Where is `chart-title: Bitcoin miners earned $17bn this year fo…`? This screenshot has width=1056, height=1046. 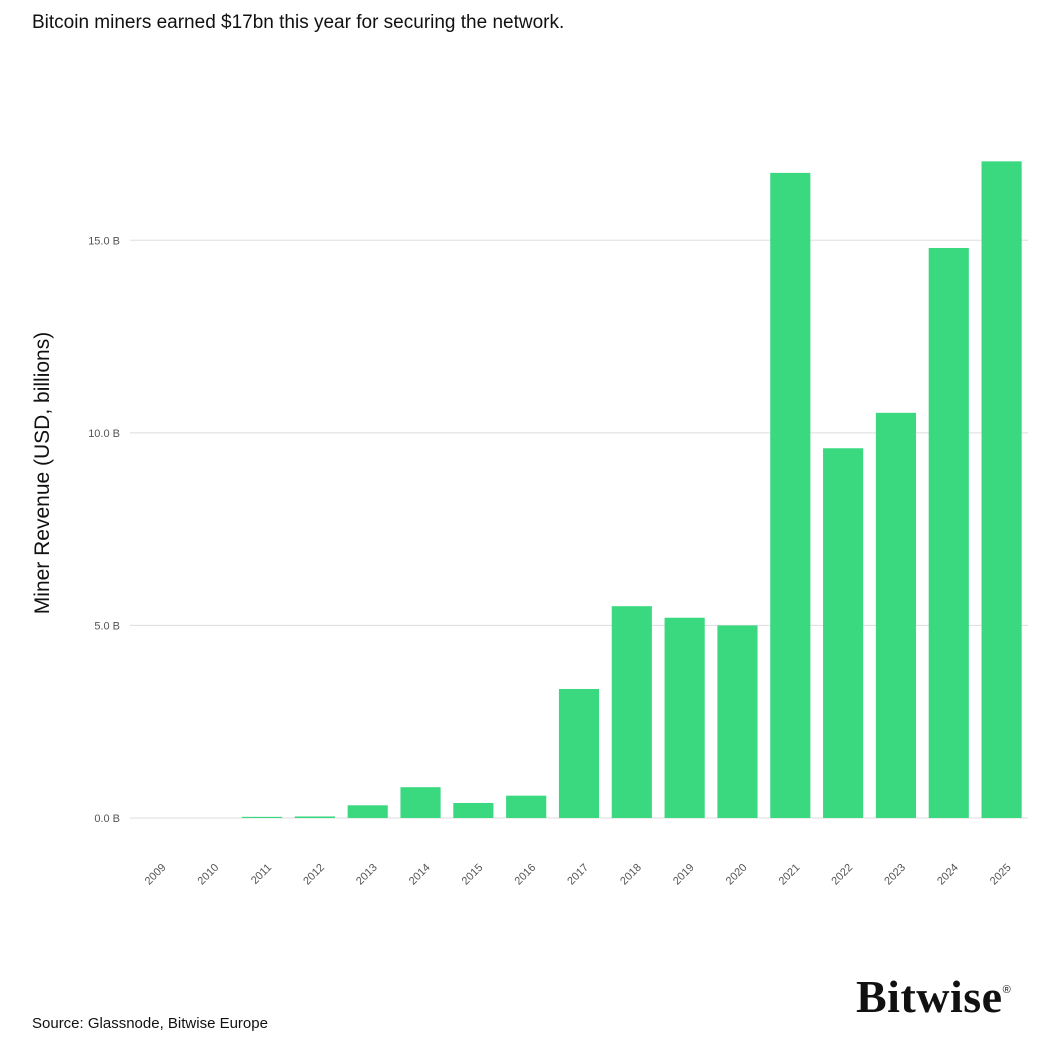
chart-title: Bitcoin miners earned $17bn this year fo… is located at coordinates (298, 22).